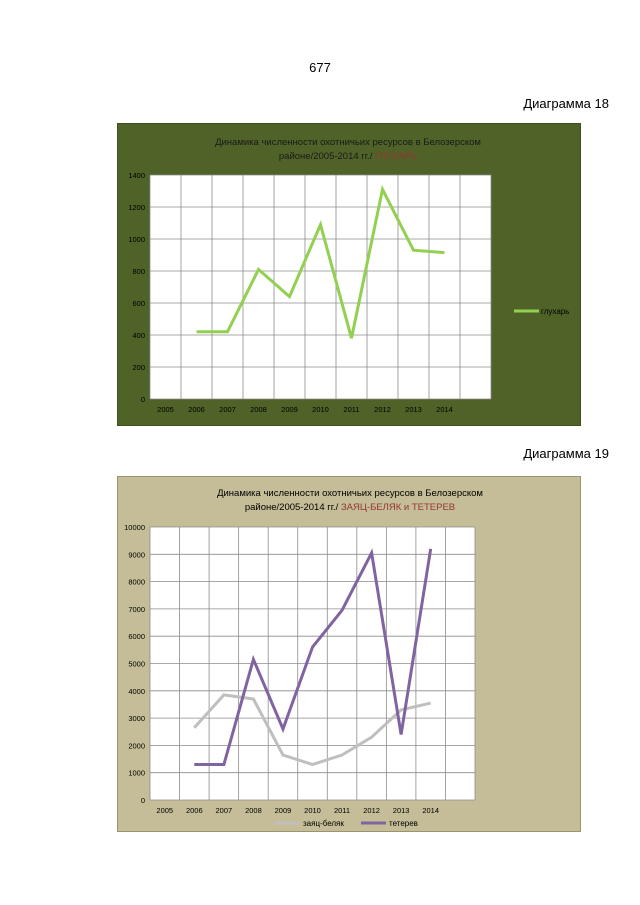 This screenshot has height=905, width=640. What do you see at coordinates (320, 261) in the screenshot?
I see `series-line-глухарь` at bounding box center [320, 261].